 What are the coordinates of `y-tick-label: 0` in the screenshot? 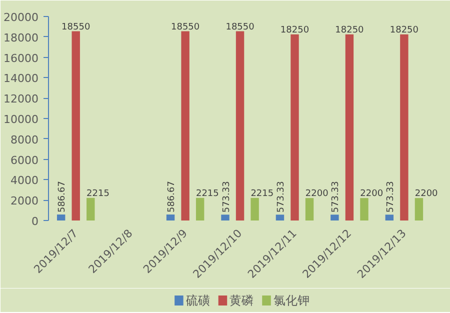 It's located at (35, 221).